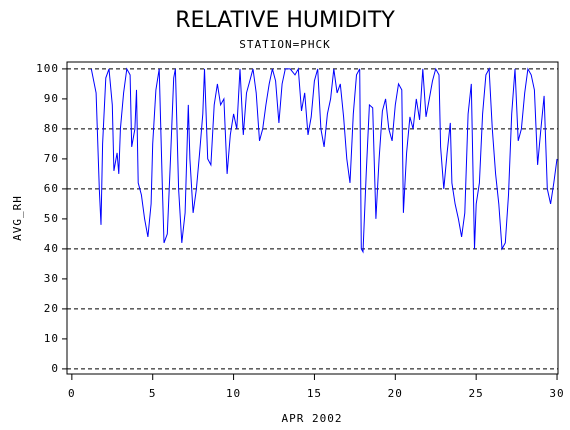 Image resolution: width=570 pixels, height=430 pixels. I want to click on chart-title: RELATIVE HUMIDITY, so click(285, 20).